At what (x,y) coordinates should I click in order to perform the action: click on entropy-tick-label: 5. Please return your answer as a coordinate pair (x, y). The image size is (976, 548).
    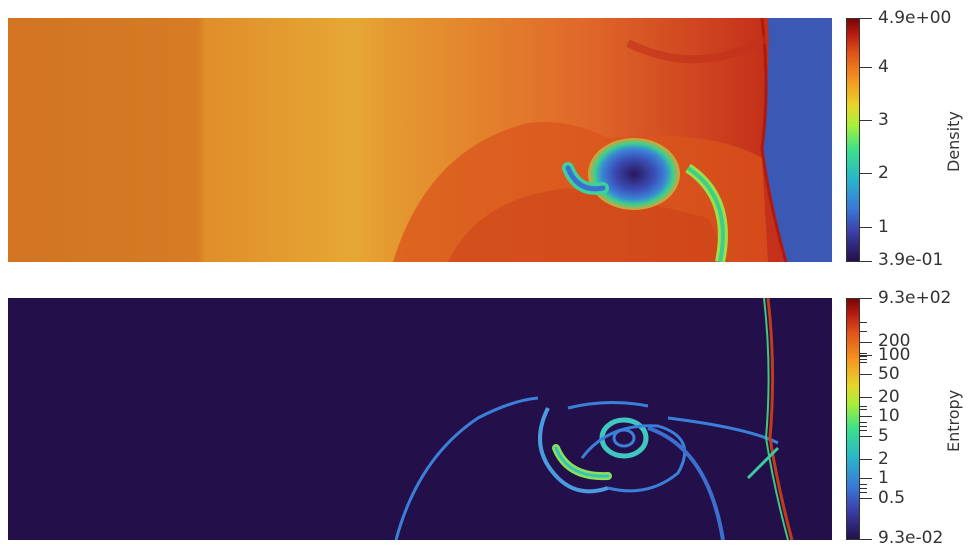
    Looking at the image, I should click on (883, 436).